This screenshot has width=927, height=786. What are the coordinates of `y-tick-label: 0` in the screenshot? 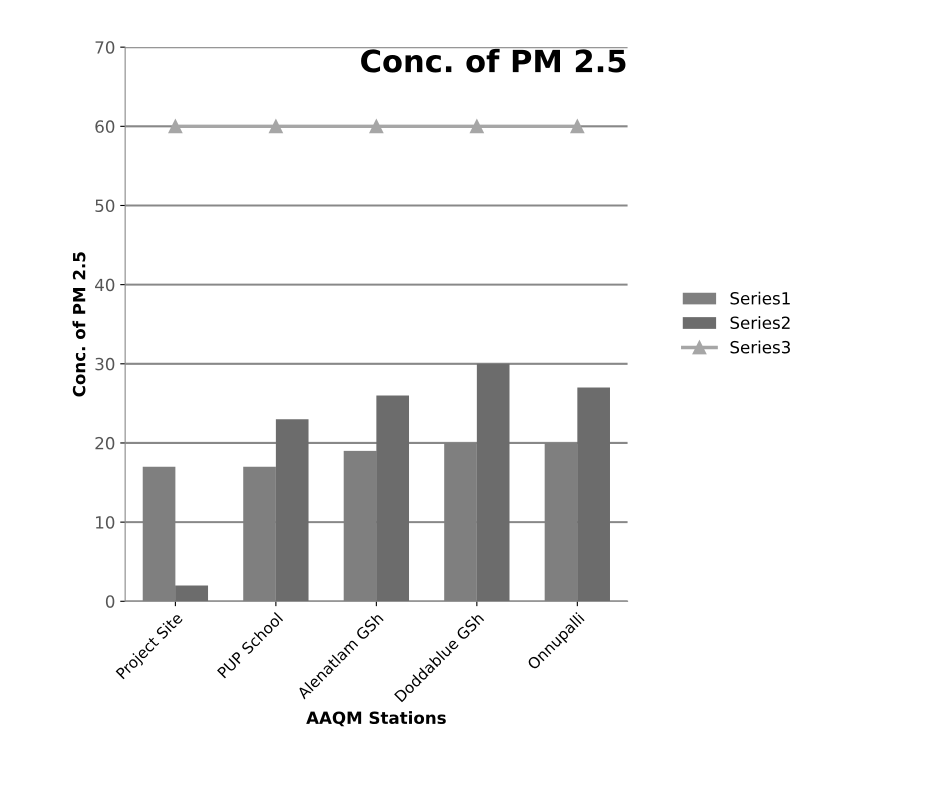 It's located at (110, 601).